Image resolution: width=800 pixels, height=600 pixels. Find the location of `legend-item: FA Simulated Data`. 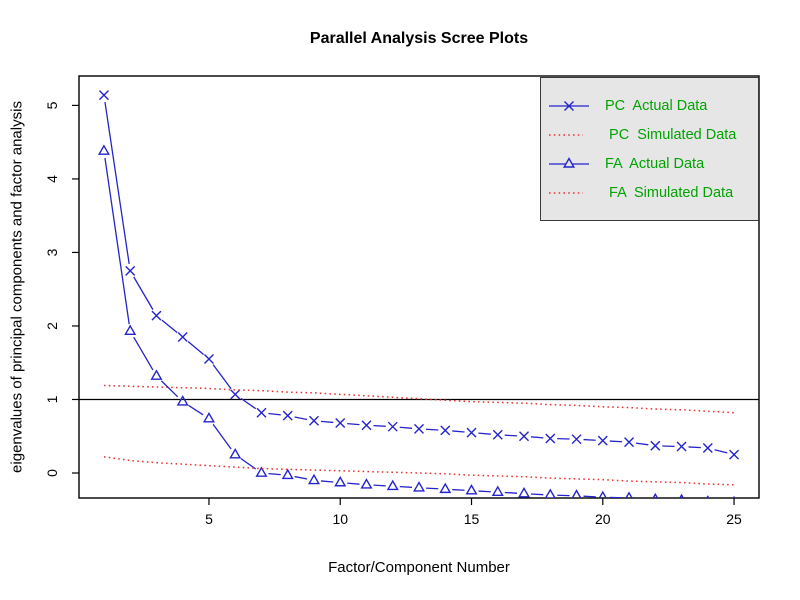

legend-item: FA Simulated Data is located at coordinates (649, 192).